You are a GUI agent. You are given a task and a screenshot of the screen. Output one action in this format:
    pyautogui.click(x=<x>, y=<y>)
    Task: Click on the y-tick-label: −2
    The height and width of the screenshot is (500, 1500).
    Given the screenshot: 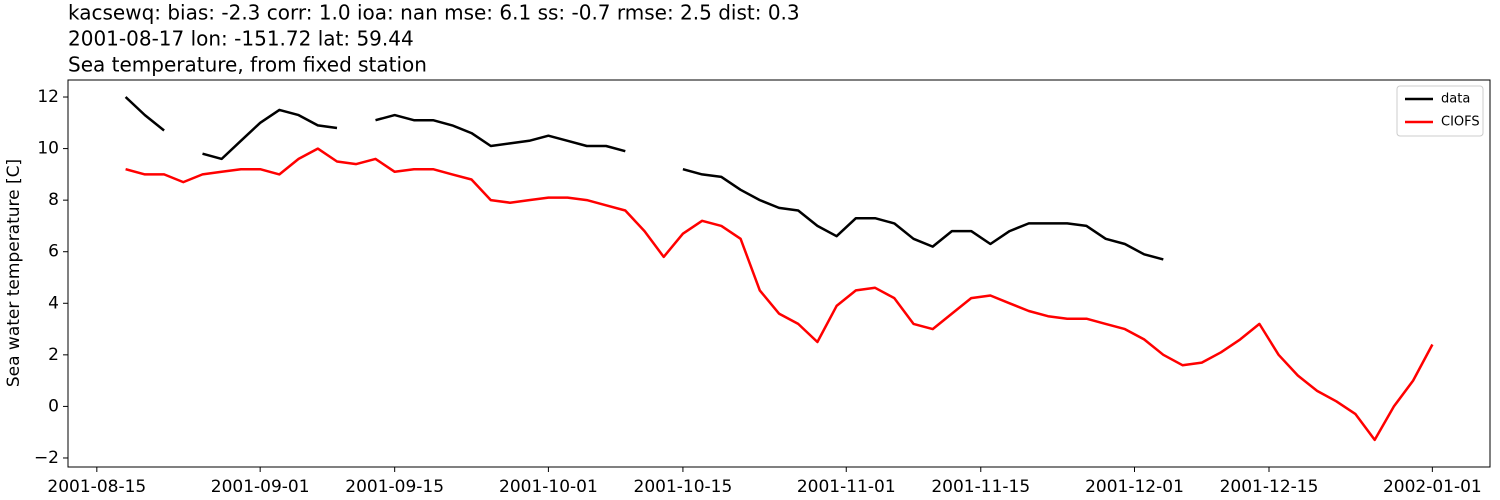 What is the action you would take?
    pyautogui.click(x=46, y=458)
    